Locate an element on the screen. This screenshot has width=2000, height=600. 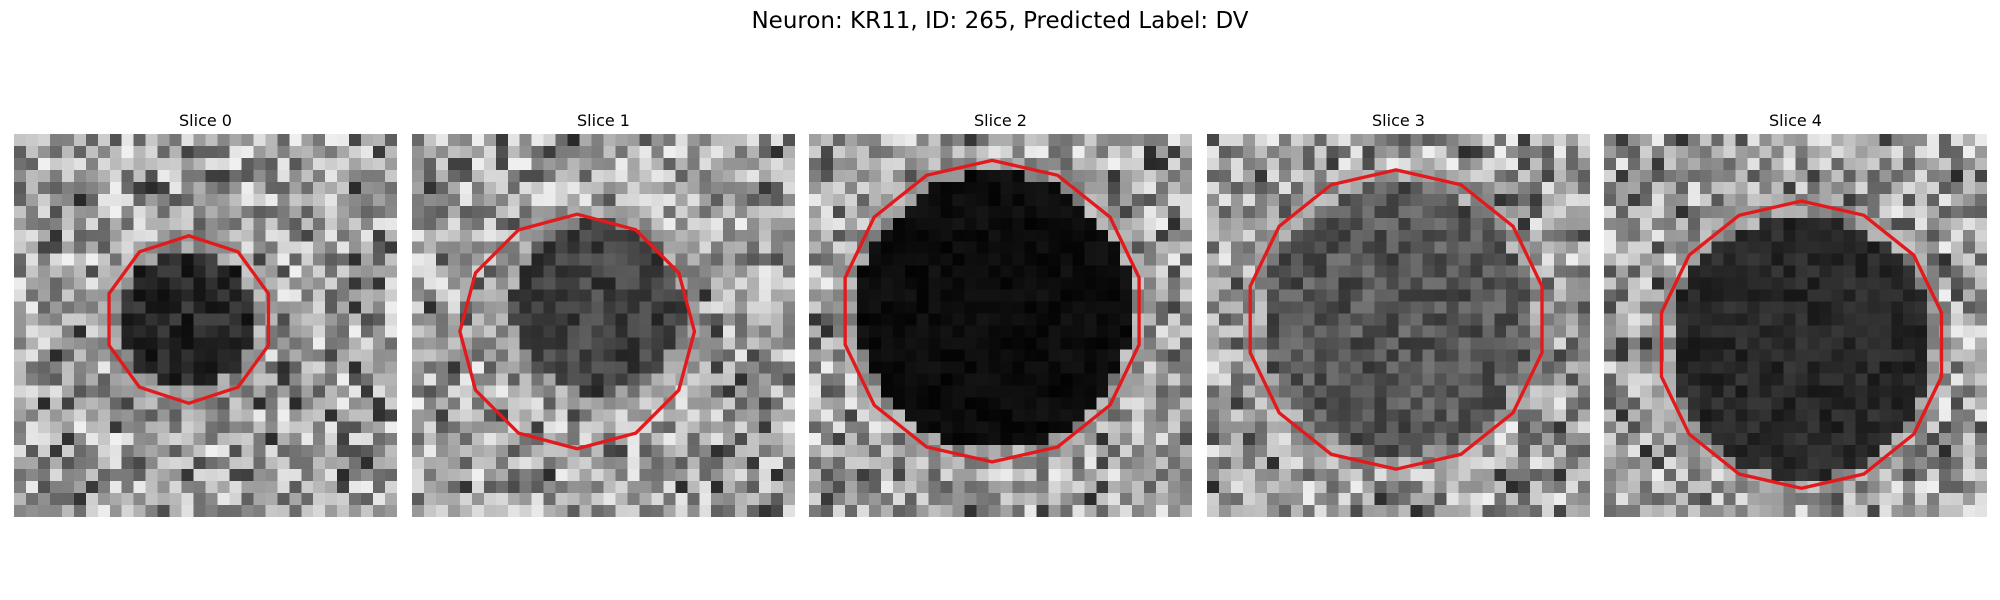
slice-0-image is located at coordinates (205, 325).